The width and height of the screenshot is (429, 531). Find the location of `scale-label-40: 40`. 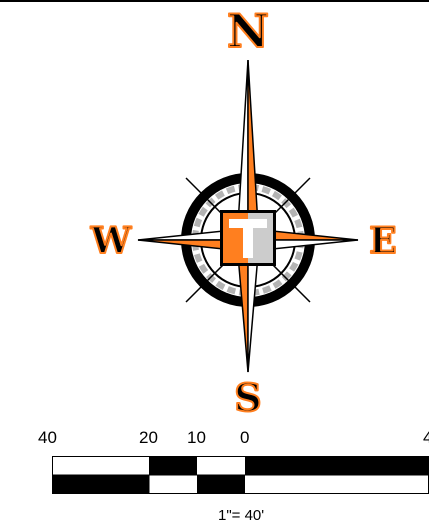

scale-label-40: 40 is located at coordinates (47, 437).